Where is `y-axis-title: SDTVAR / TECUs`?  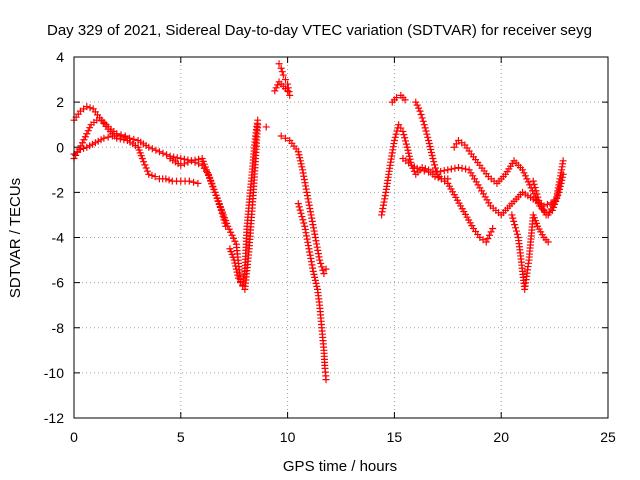
y-axis-title: SDTVAR / TECUs is located at coordinates (15, 238).